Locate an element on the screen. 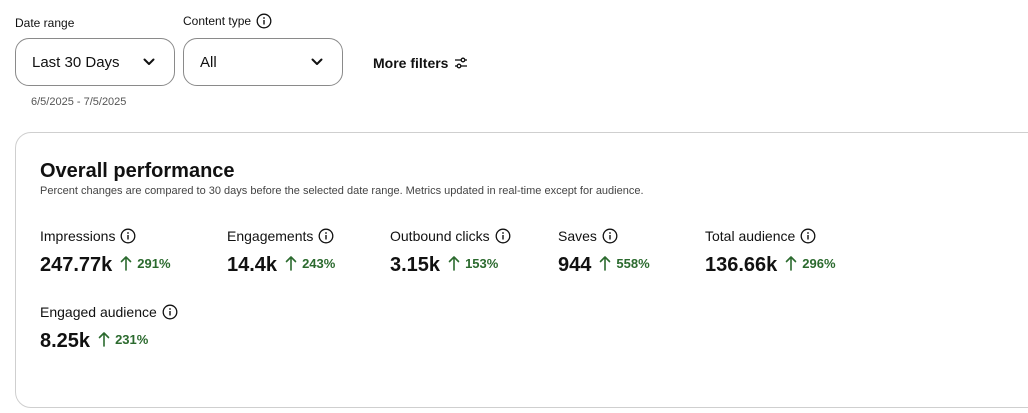 This screenshot has width=1028, height=413. metric-value: 8.25k is located at coordinates (65, 341).